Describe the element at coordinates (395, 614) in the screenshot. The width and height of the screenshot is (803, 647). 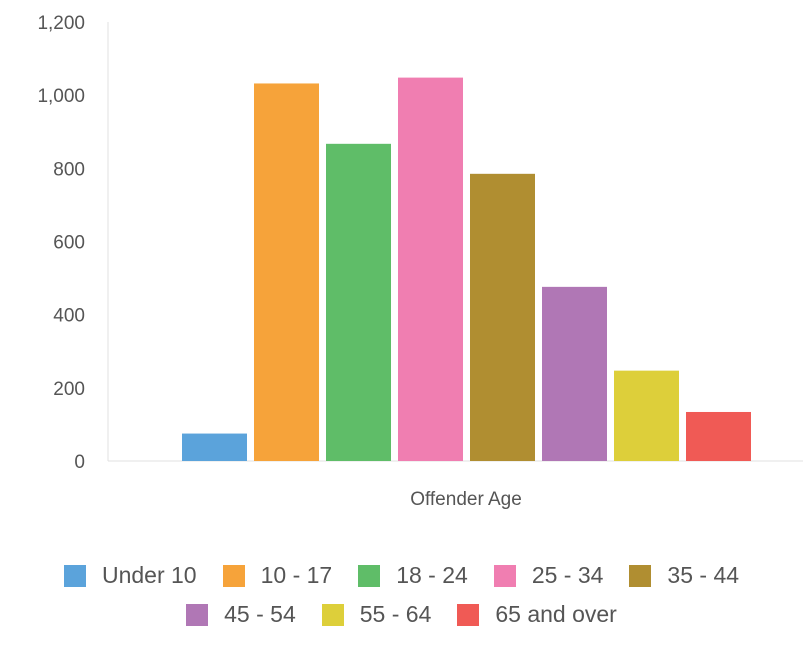
I see `legend-label: 55 - 64` at that location.